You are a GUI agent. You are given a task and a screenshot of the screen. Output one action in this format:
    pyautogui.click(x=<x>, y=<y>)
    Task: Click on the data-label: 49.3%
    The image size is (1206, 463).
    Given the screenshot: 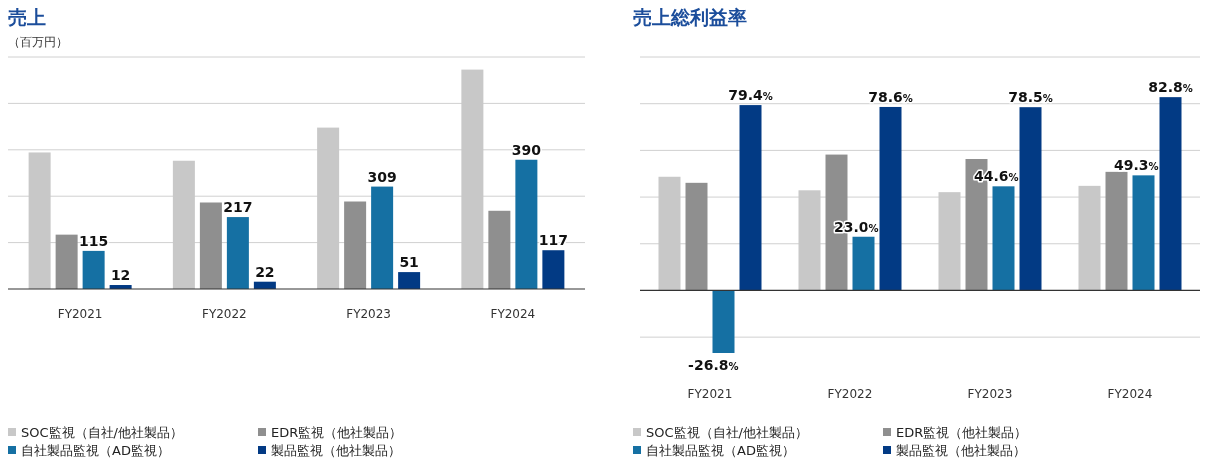 What is the action you would take?
    pyautogui.click(x=1136, y=165)
    